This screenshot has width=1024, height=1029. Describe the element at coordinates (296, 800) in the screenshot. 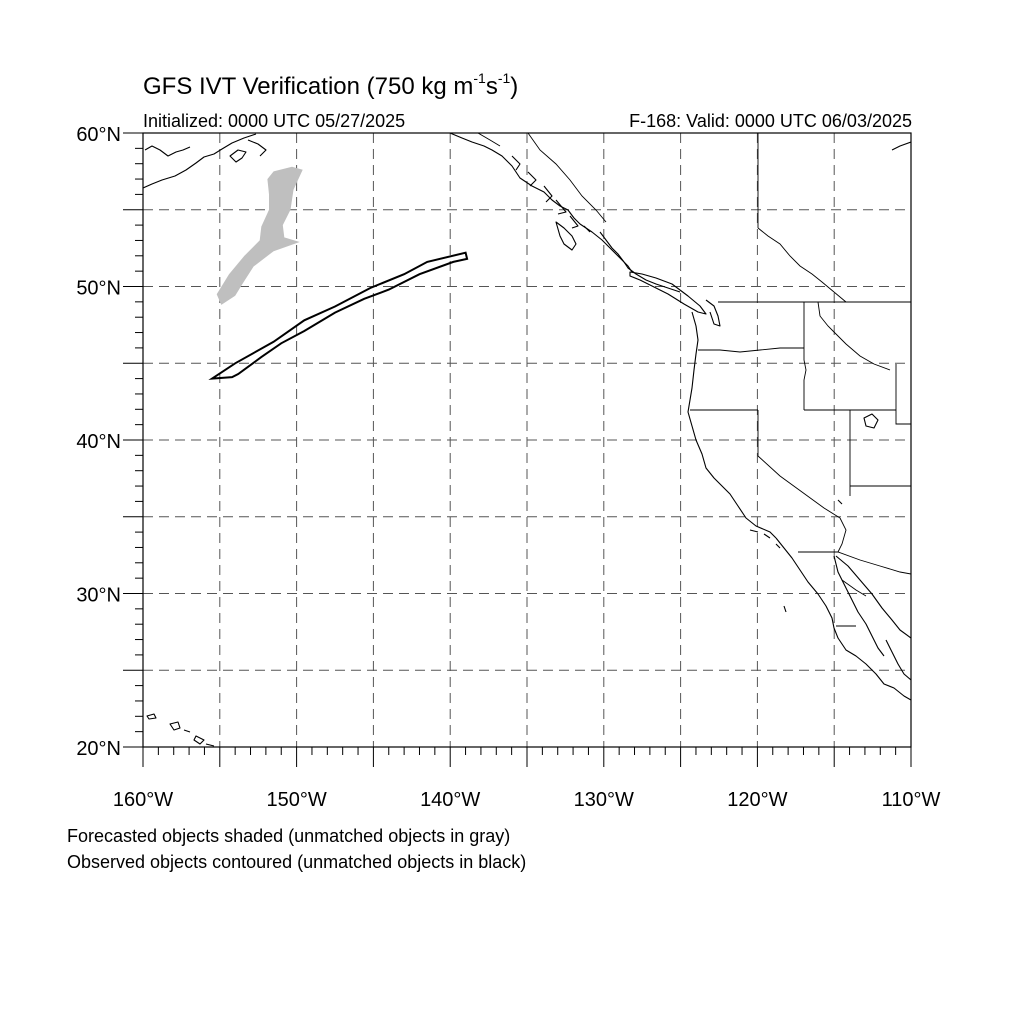

I see `lon-tick-label: 150°W` at that location.